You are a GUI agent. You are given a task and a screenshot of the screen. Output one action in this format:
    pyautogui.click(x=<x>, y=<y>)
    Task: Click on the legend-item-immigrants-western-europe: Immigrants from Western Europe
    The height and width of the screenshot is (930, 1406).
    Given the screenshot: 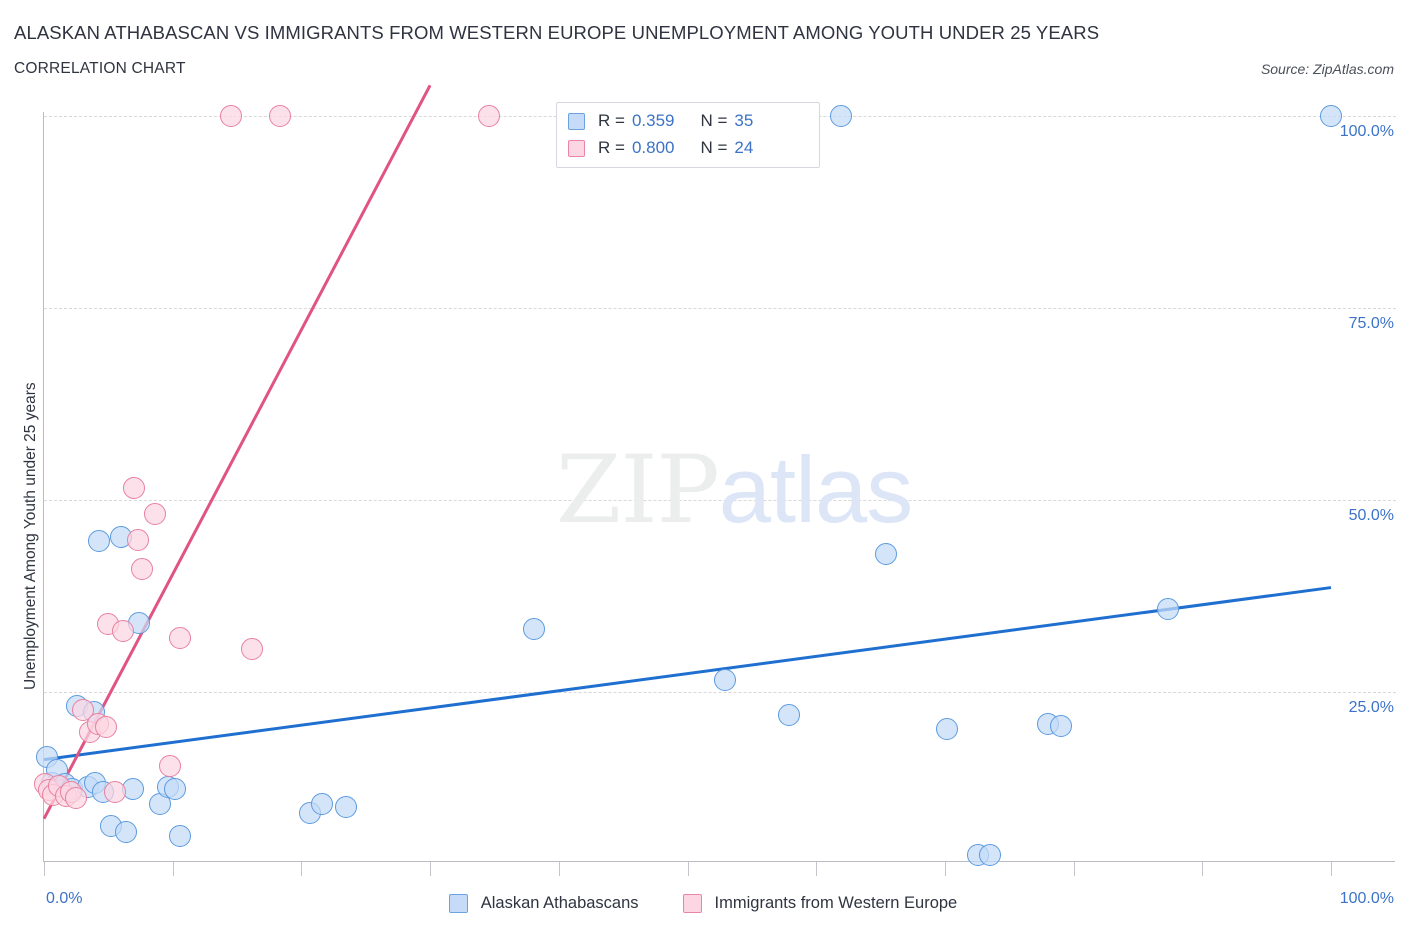 What is the action you would take?
    pyautogui.click(x=820, y=903)
    